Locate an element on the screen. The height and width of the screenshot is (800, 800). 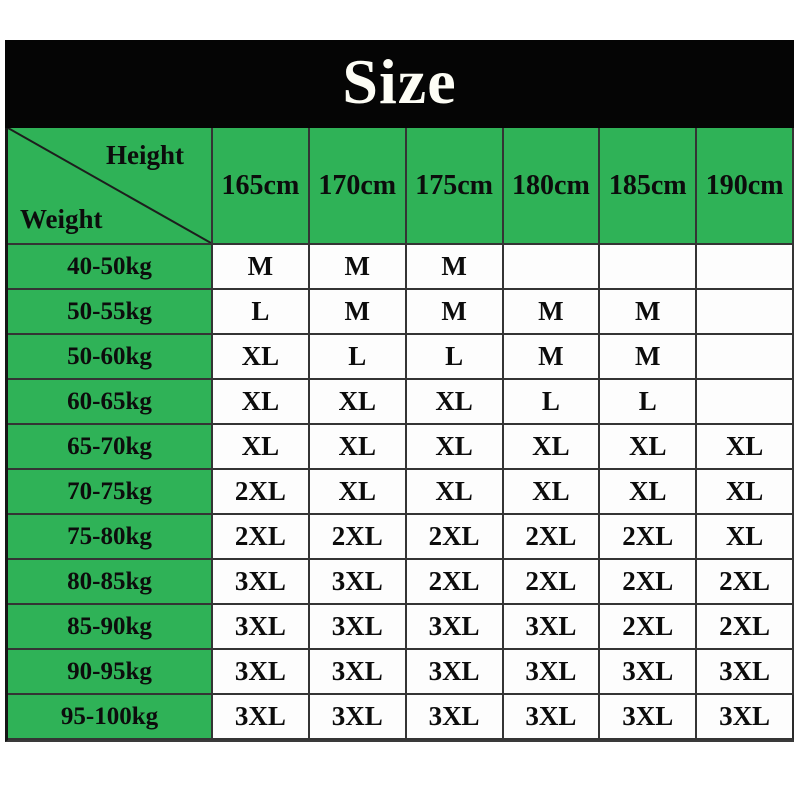
column-header-185cm: 185cm is located at coordinates (649, 186).